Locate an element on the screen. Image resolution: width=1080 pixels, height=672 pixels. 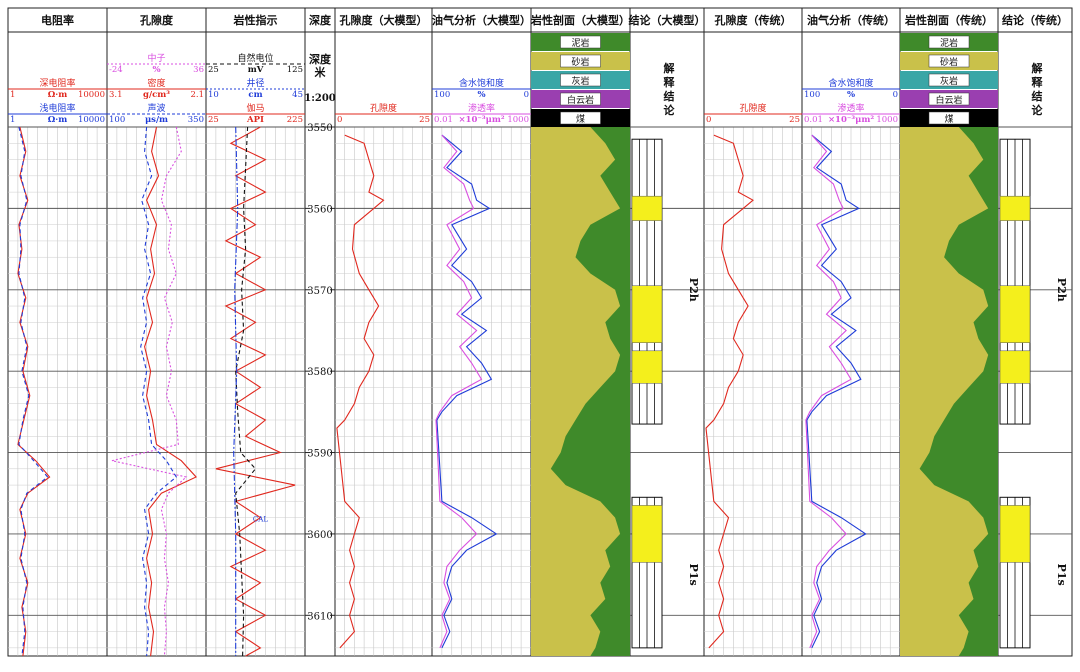
caliper-scale-max: 45 is located at coordinates (297, 95).